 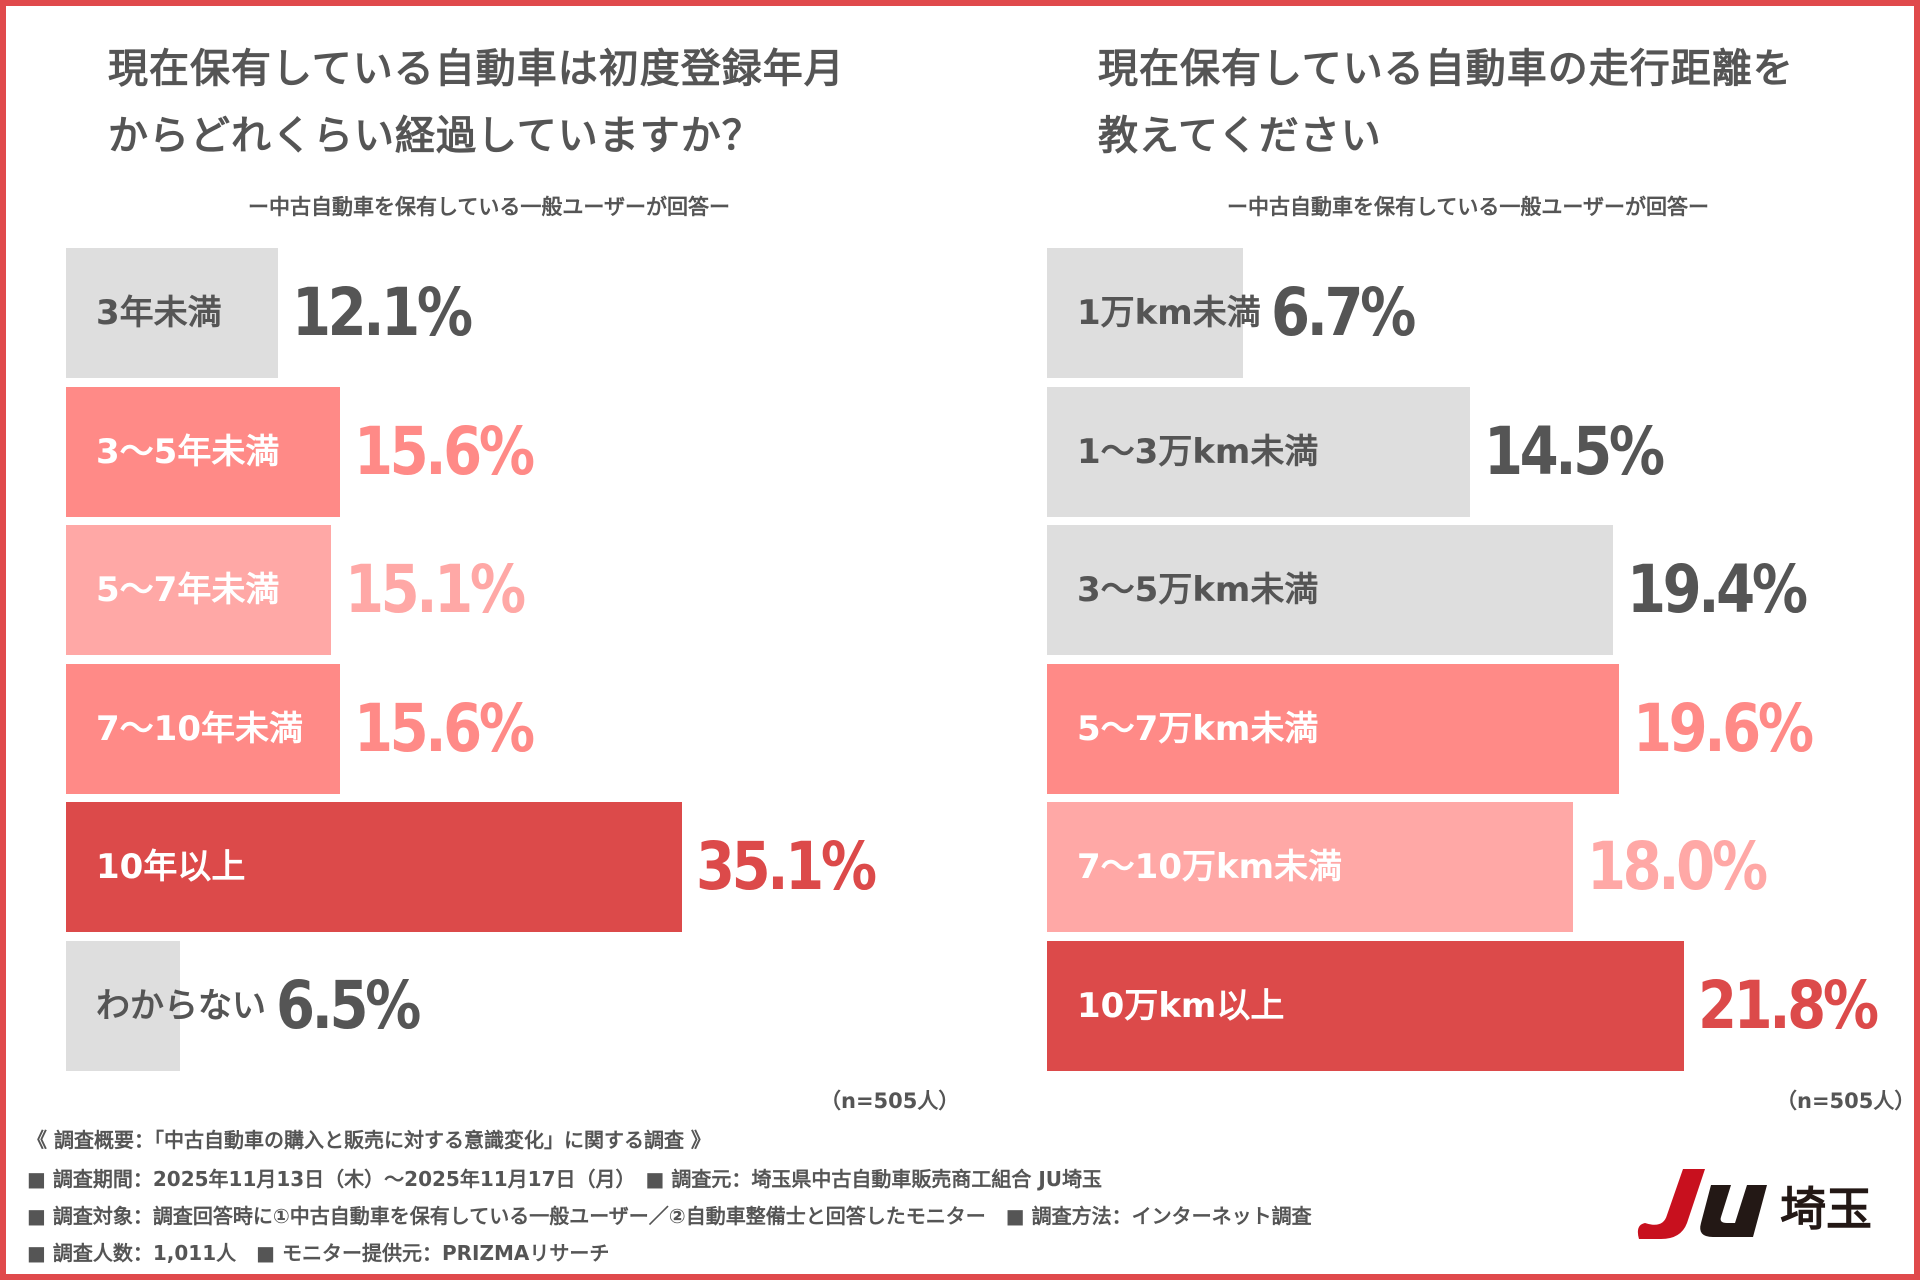 What do you see at coordinates (1198, 590) in the screenshot?
I see `category-label: 3〜5万km未満` at bounding box center [1198, 590].